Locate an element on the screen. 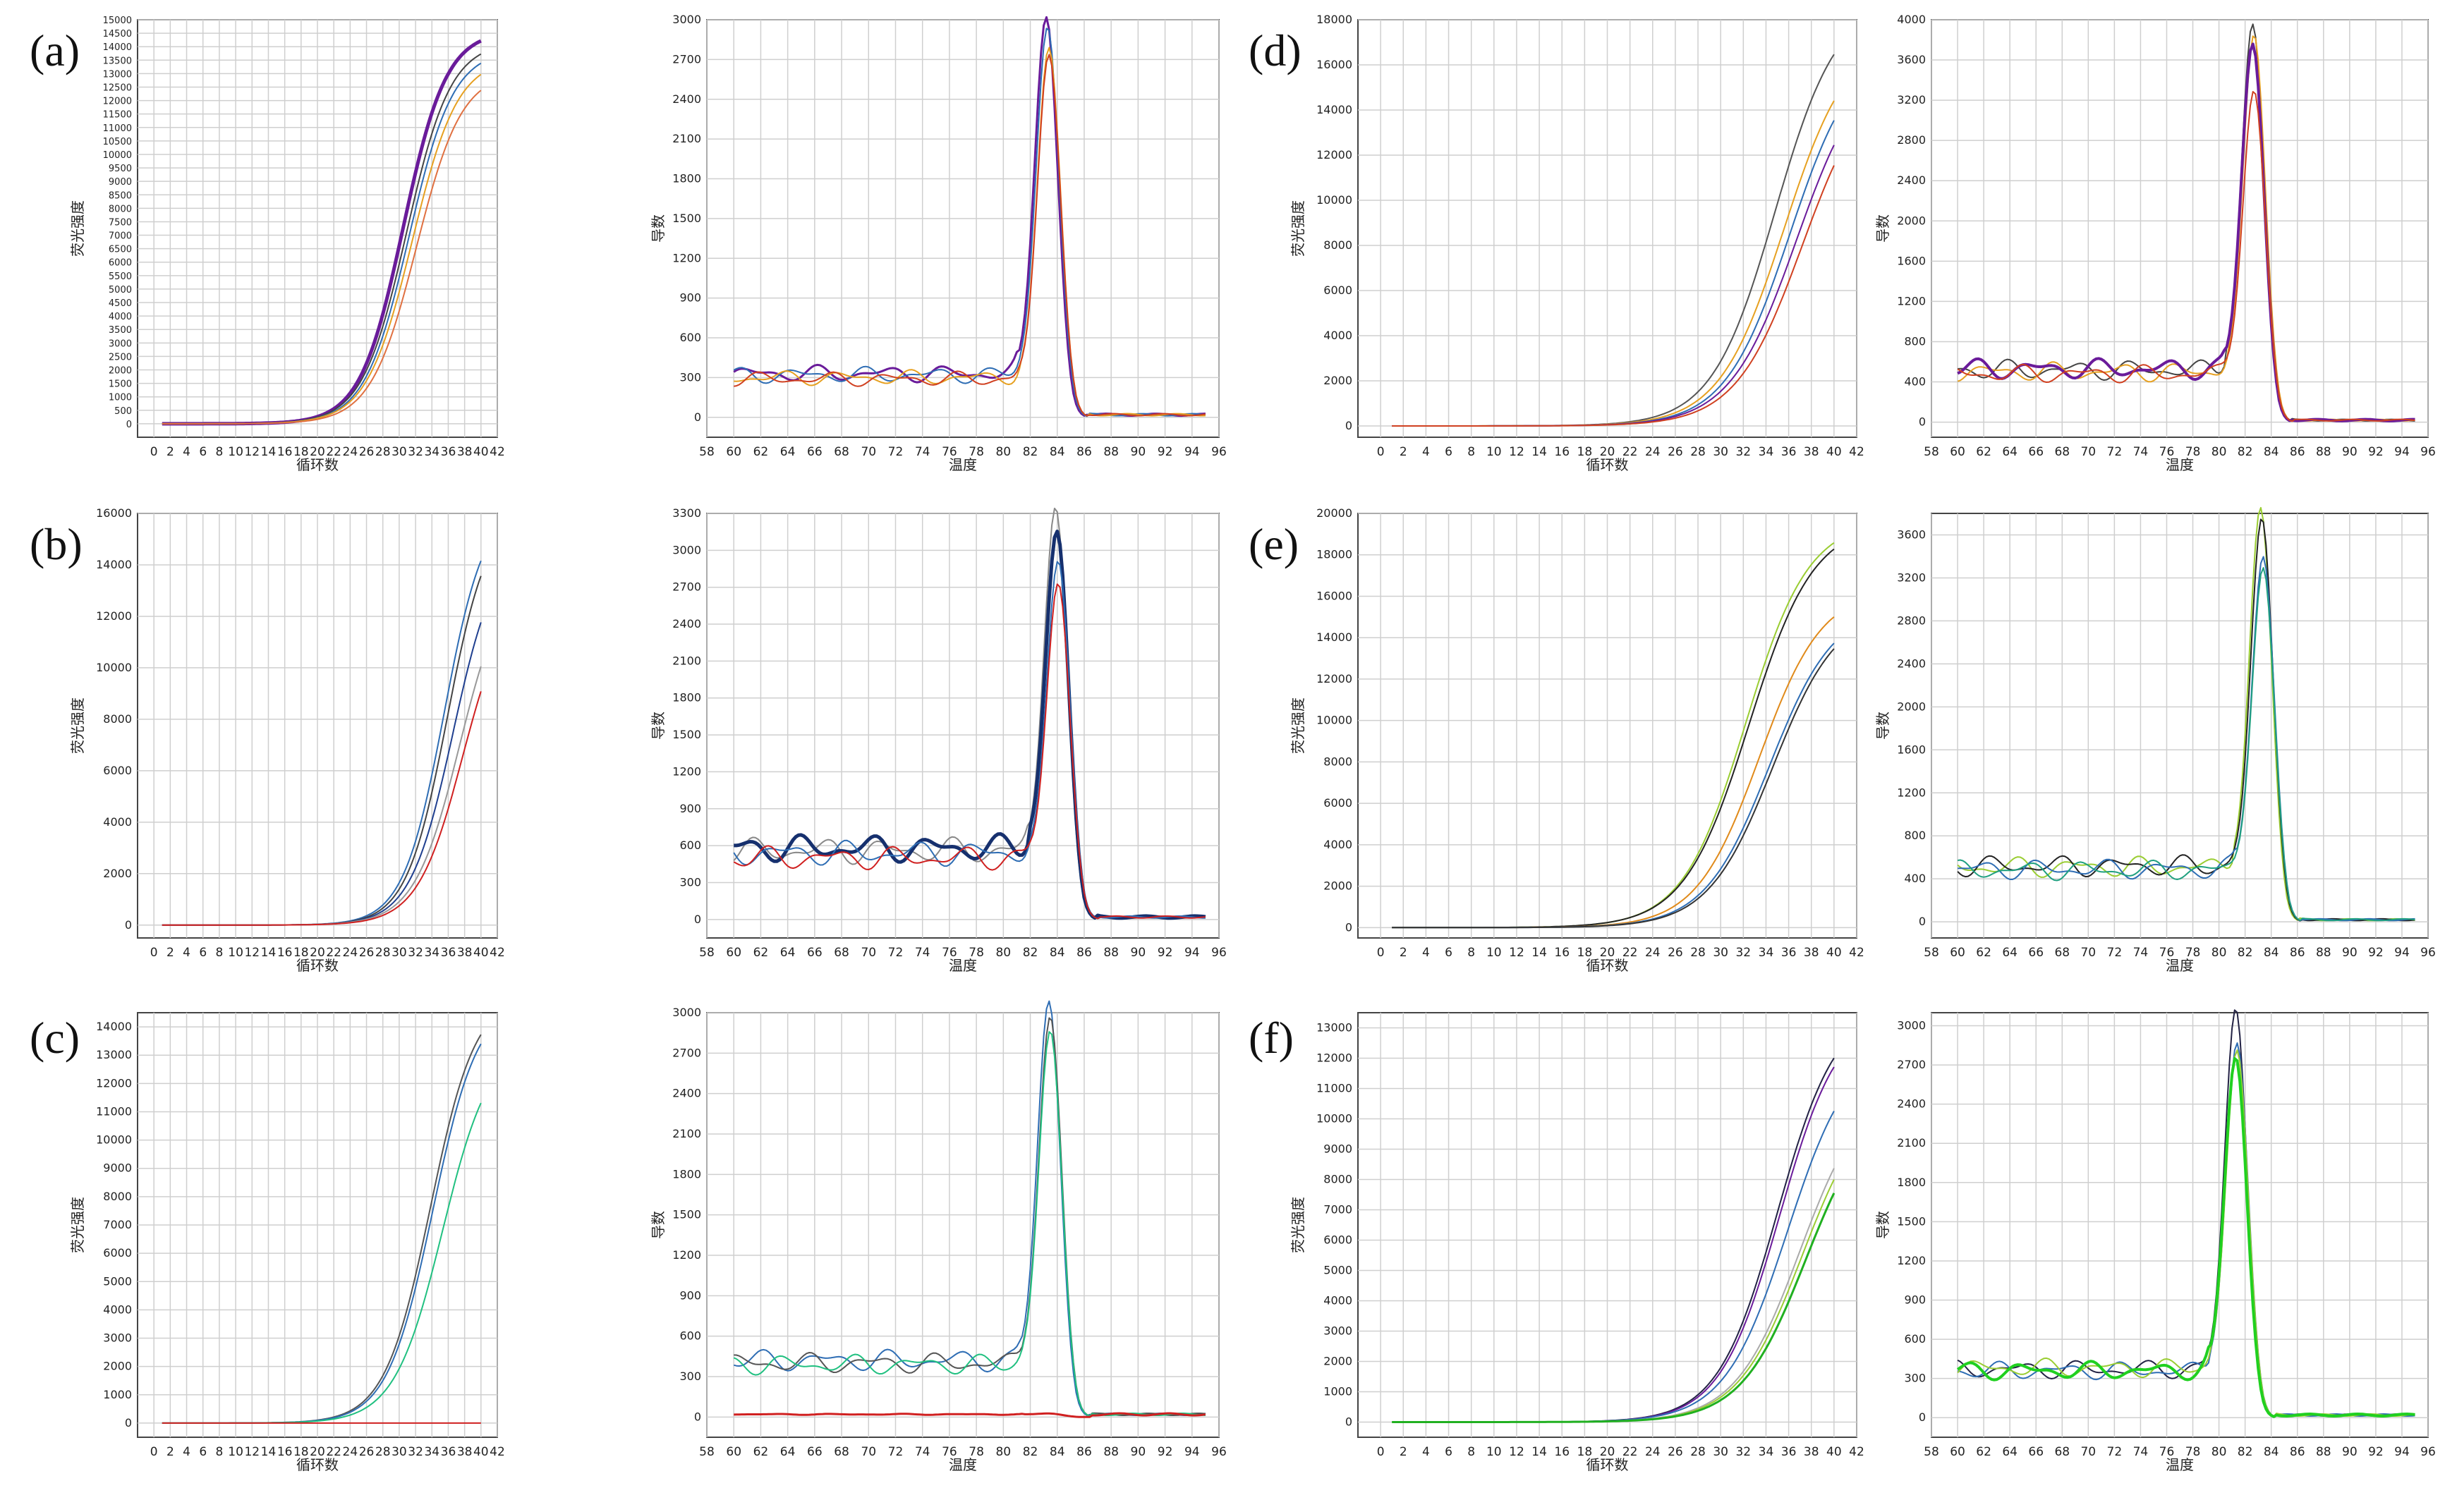 Image resolution: width=2445 pixels, height=1512 pixels. x-tick-label: 78 is located at coordinates (2193, 1452).